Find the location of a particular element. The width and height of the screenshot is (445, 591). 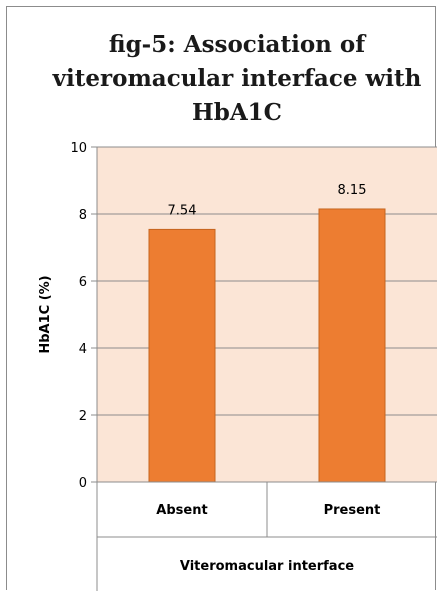

x-tick-label: Absent is located at coordinates (181, 510).